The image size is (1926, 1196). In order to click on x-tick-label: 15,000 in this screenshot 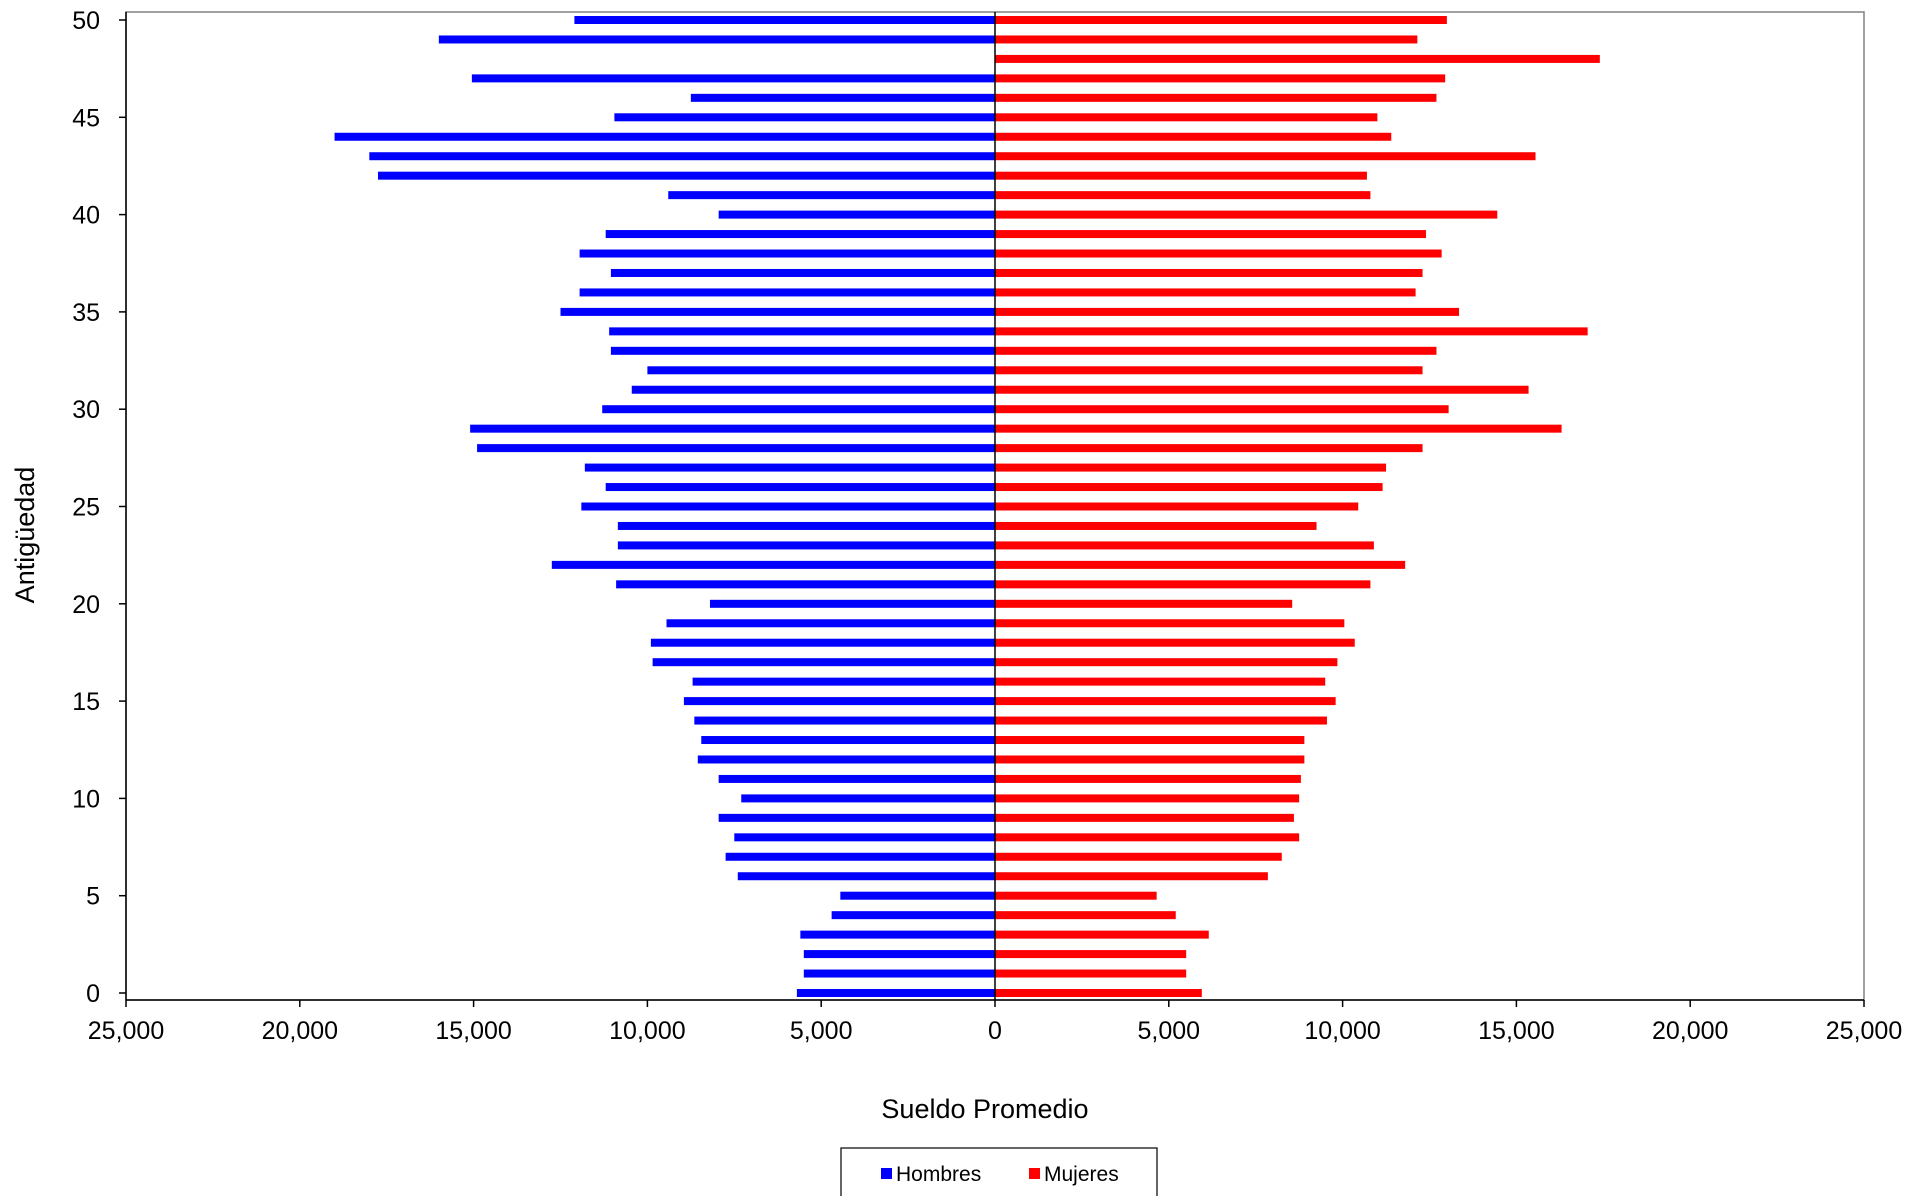, I will do `click(1516, 1031)`.